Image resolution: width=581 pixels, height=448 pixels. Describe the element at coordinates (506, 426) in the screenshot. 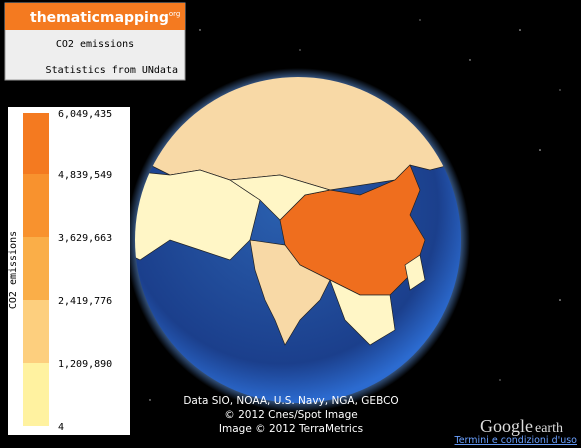

I see `brand-main: Google` at that location.